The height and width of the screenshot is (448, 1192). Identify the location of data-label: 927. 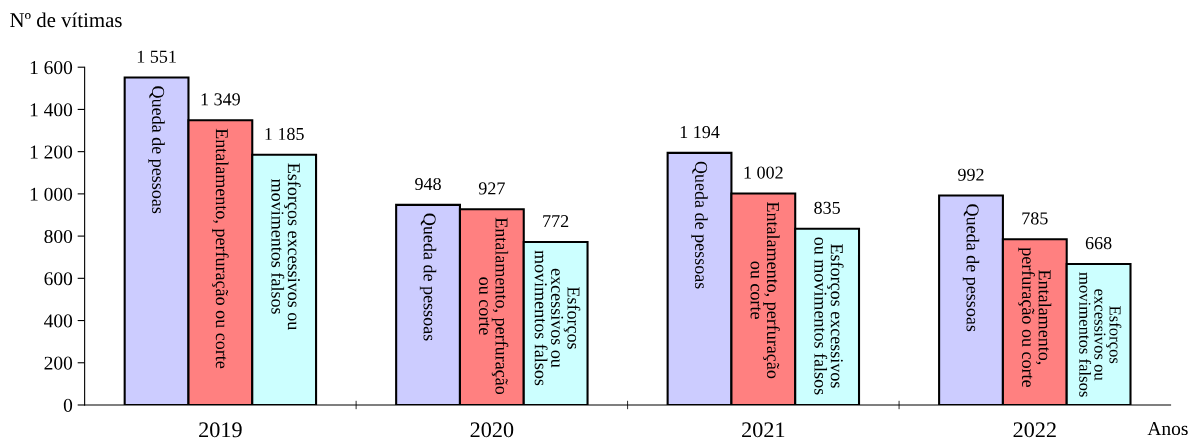
(491, 188).